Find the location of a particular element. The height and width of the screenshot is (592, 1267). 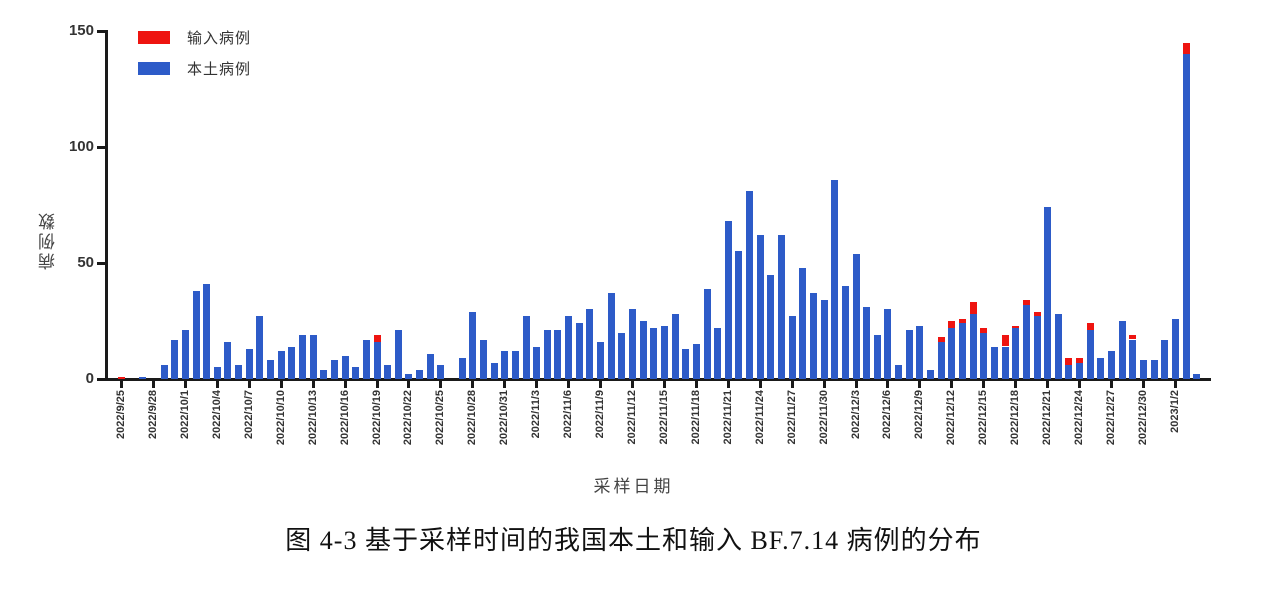

x-tick-label: 2022/10/22 is located at coordinates (408, 418).